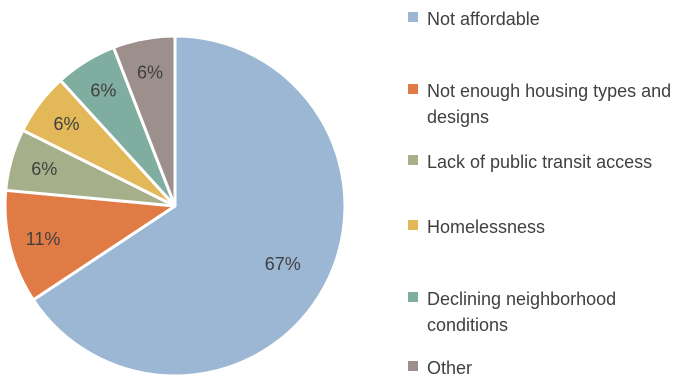 This screenshot has width=698, height=381. What do you see at coordinates (413, 89) in the screenshot?
I see `legend-swatch-not-enough-housing-types-and-designs` at bounding box center [413, 89].